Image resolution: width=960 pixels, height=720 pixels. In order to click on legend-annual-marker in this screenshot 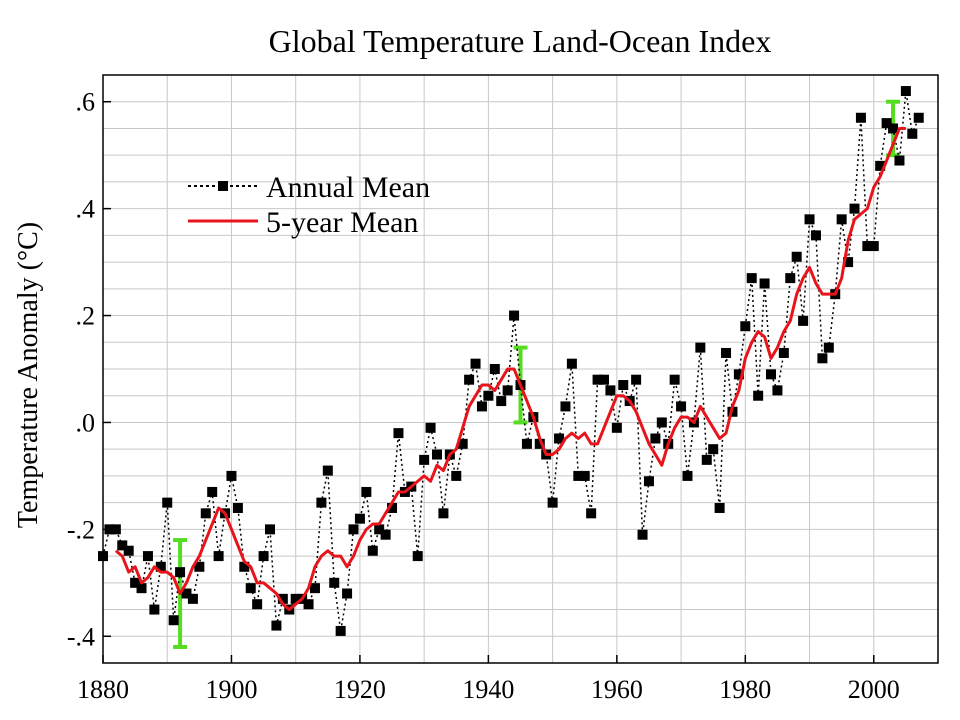, I will do `click(223, 186)`.